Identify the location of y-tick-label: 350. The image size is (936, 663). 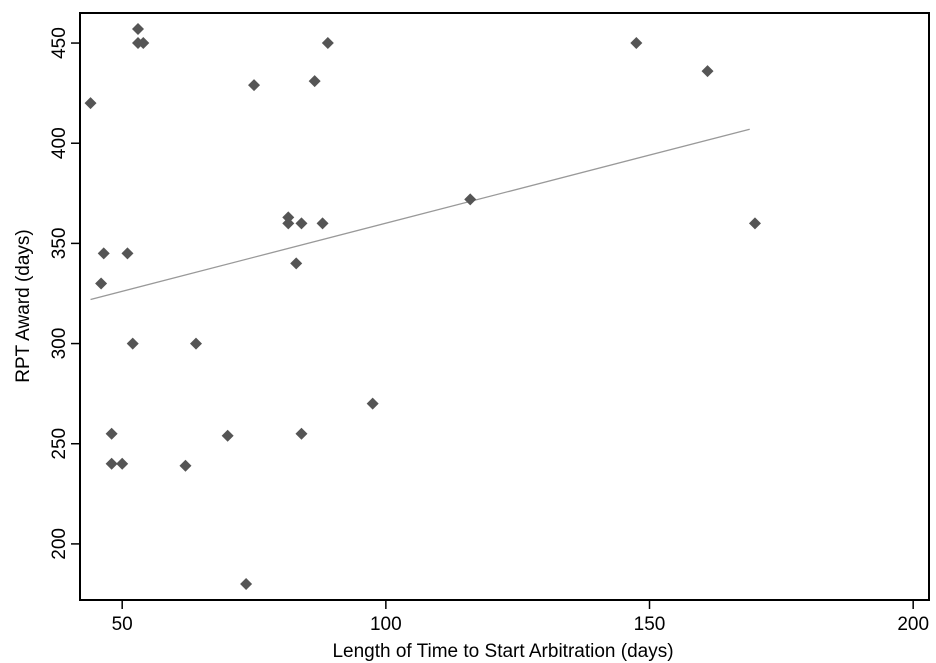
(59, 244).